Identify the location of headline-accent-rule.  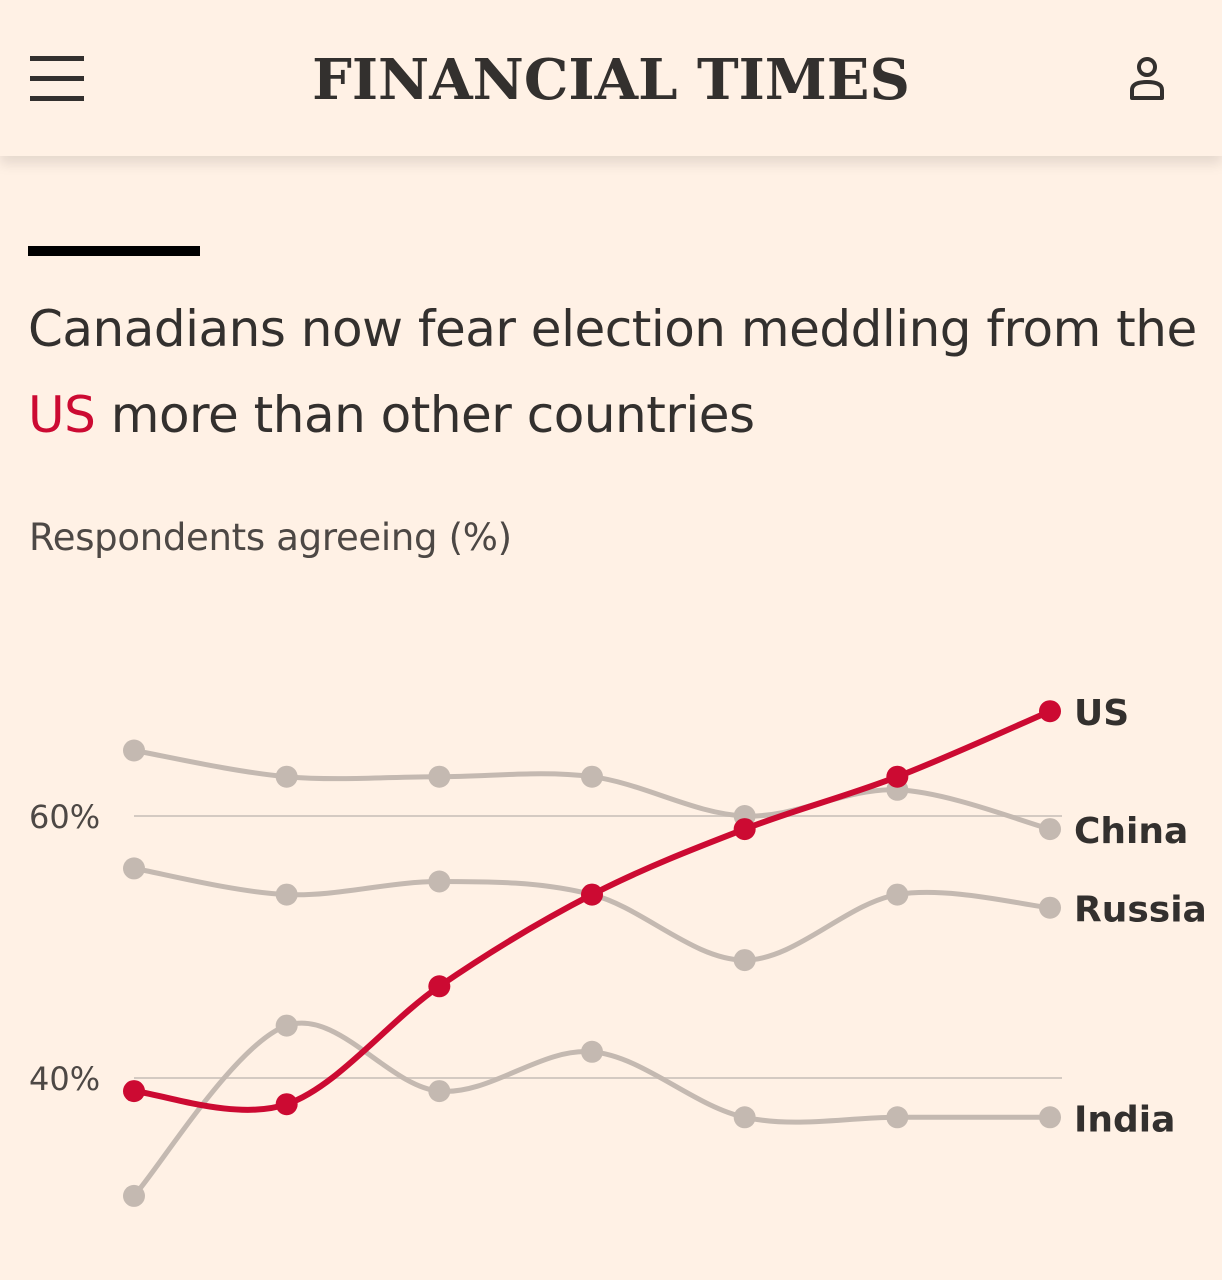
(114, 251).